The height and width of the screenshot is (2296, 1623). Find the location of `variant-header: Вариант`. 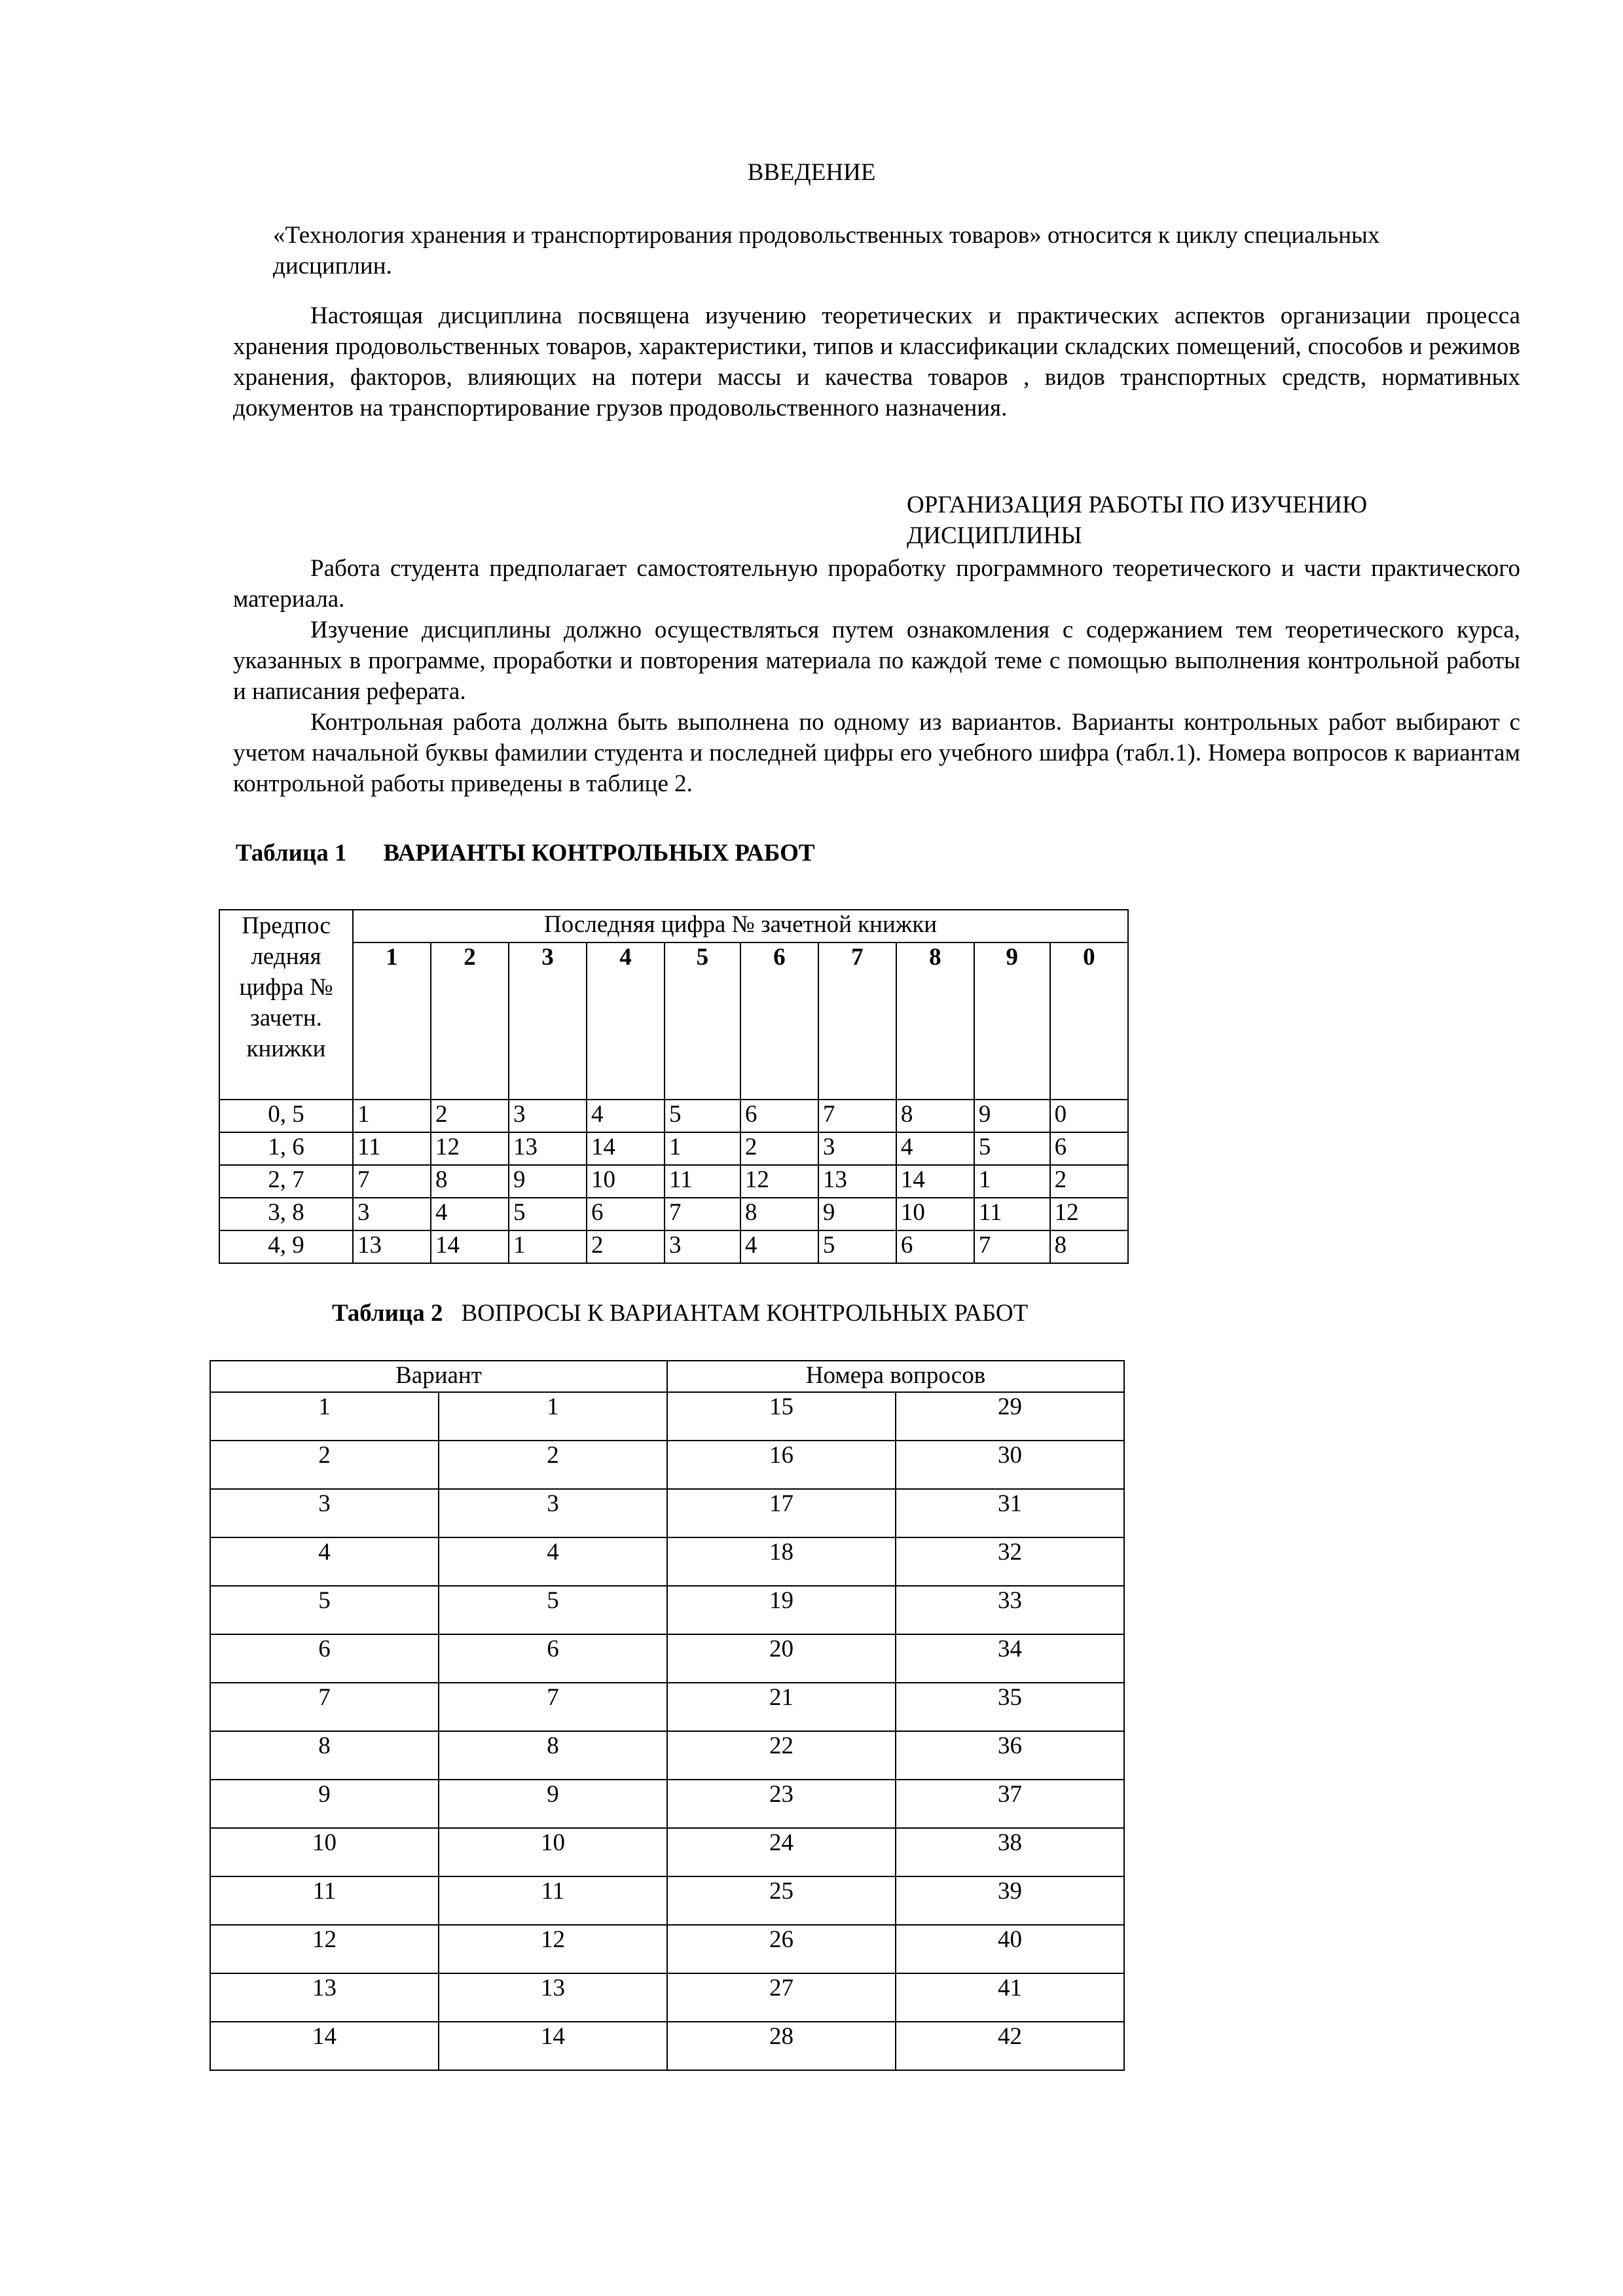

variant-header: Вариант is located at coordinates (439, 1376).